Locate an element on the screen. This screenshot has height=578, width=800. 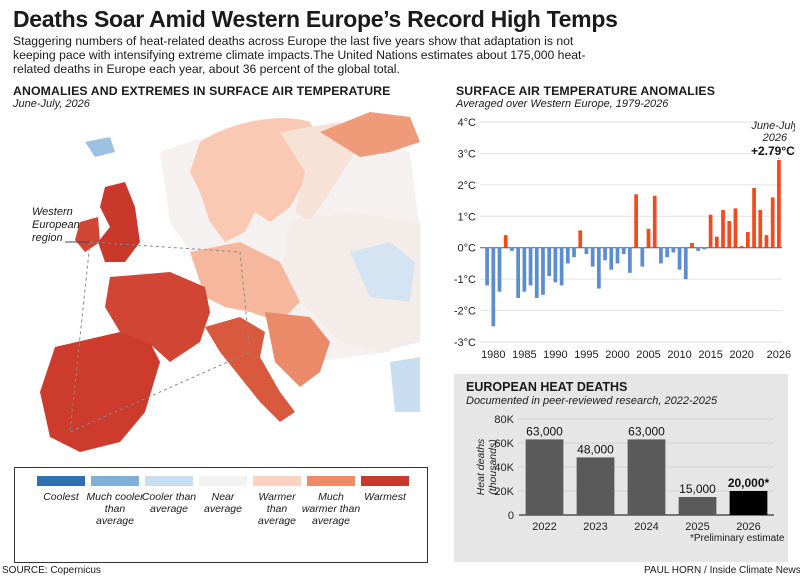
annotation-label: 2026 is located at coordinates (775, 138).